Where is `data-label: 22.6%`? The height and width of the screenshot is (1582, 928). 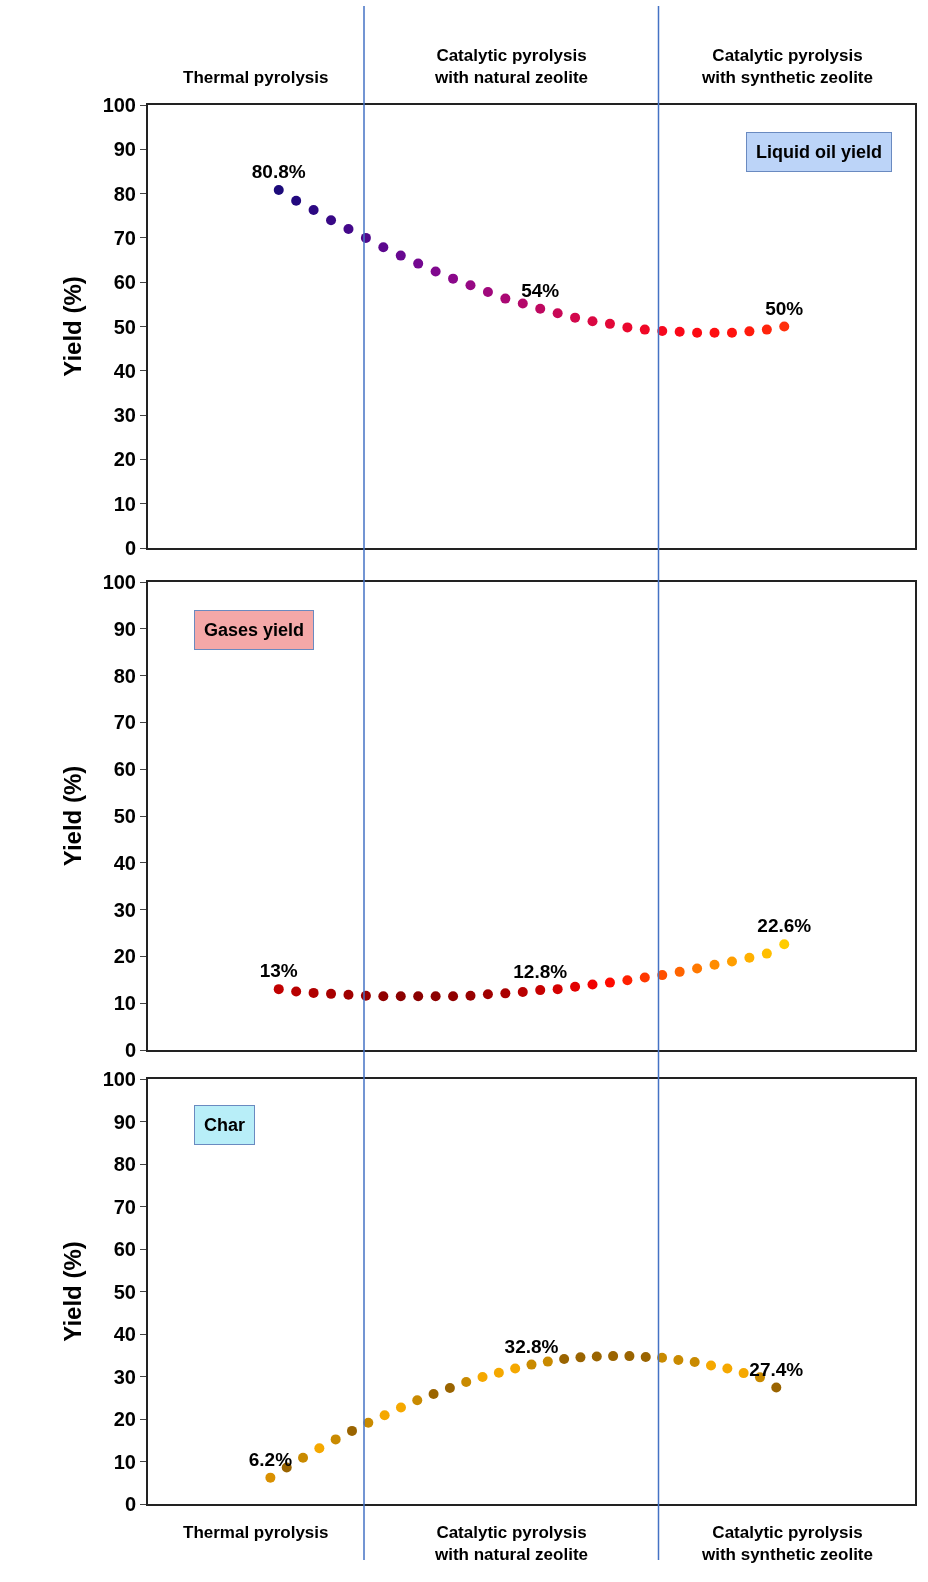 data-label: 22.6% is located at coordinates (784, 926).